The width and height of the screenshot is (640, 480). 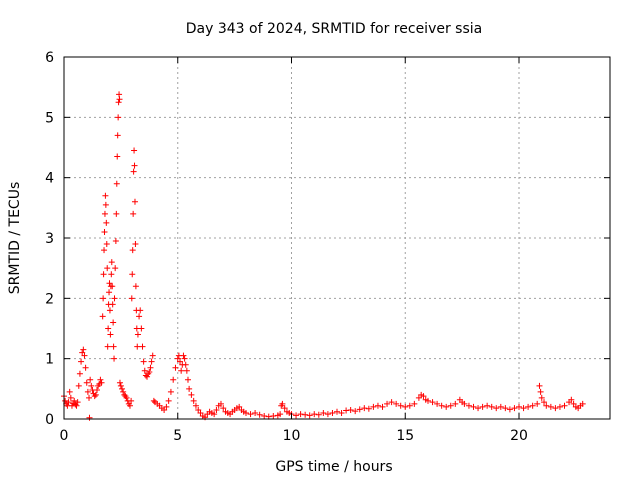 What do you see at coordinates (405, 436) in the screenshot?
I see `x-tick-label: 15` at bounding box center [405, 436].